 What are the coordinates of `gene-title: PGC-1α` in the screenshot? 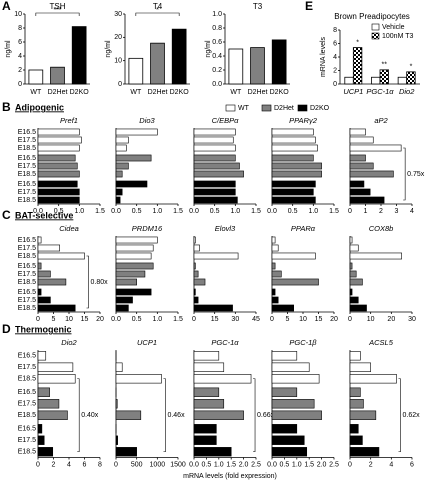 It's located at (225, 342).